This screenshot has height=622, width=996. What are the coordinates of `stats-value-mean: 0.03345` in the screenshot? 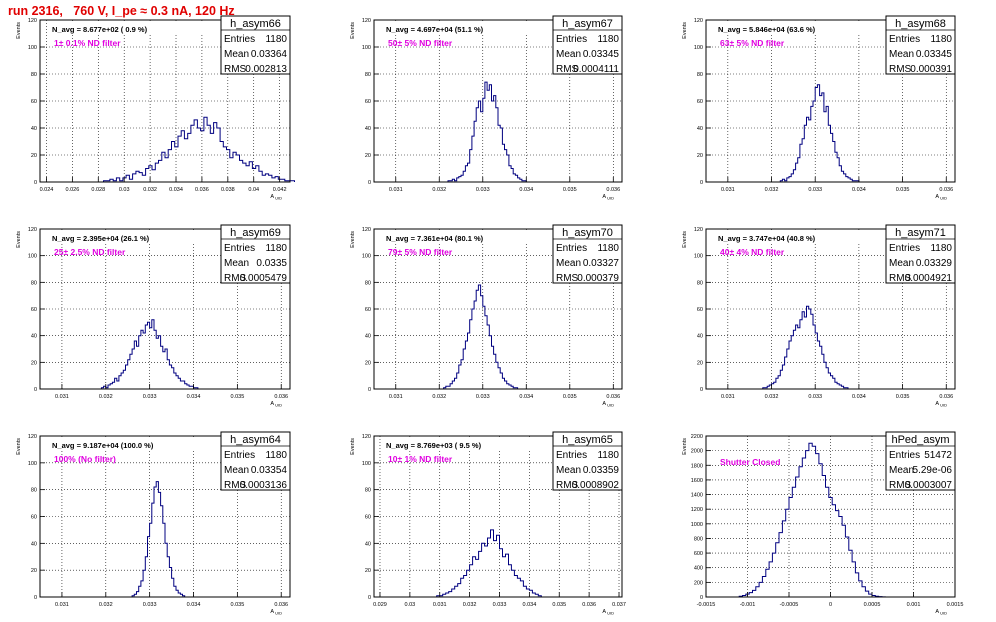 It's located at (934, 54).